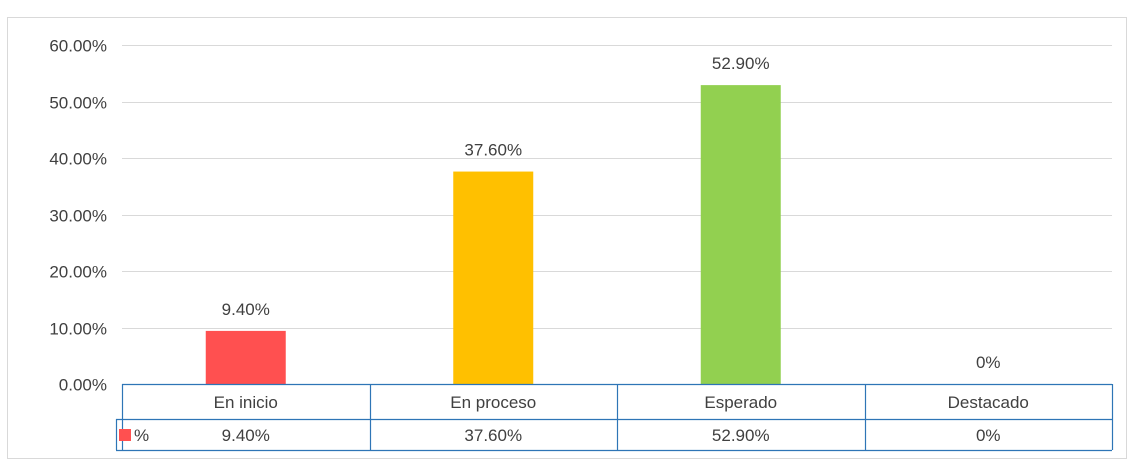 This screenshot has width=1134, height=465. What do you see at coordinates (493, 402) in the screenshot?
I see `category-label: En proceso` at bounding box center [493, 402].